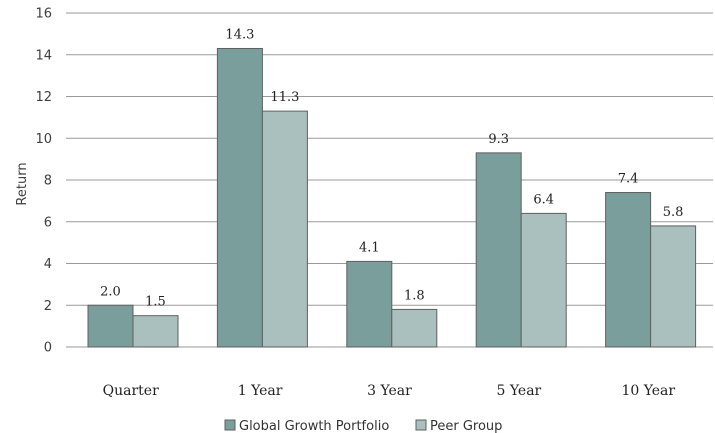 The height and width of the screenshot is (433, 715). Describe the element at coordinates (628, 179) in the screenshot. I see `data-label: 7.4` at that location.